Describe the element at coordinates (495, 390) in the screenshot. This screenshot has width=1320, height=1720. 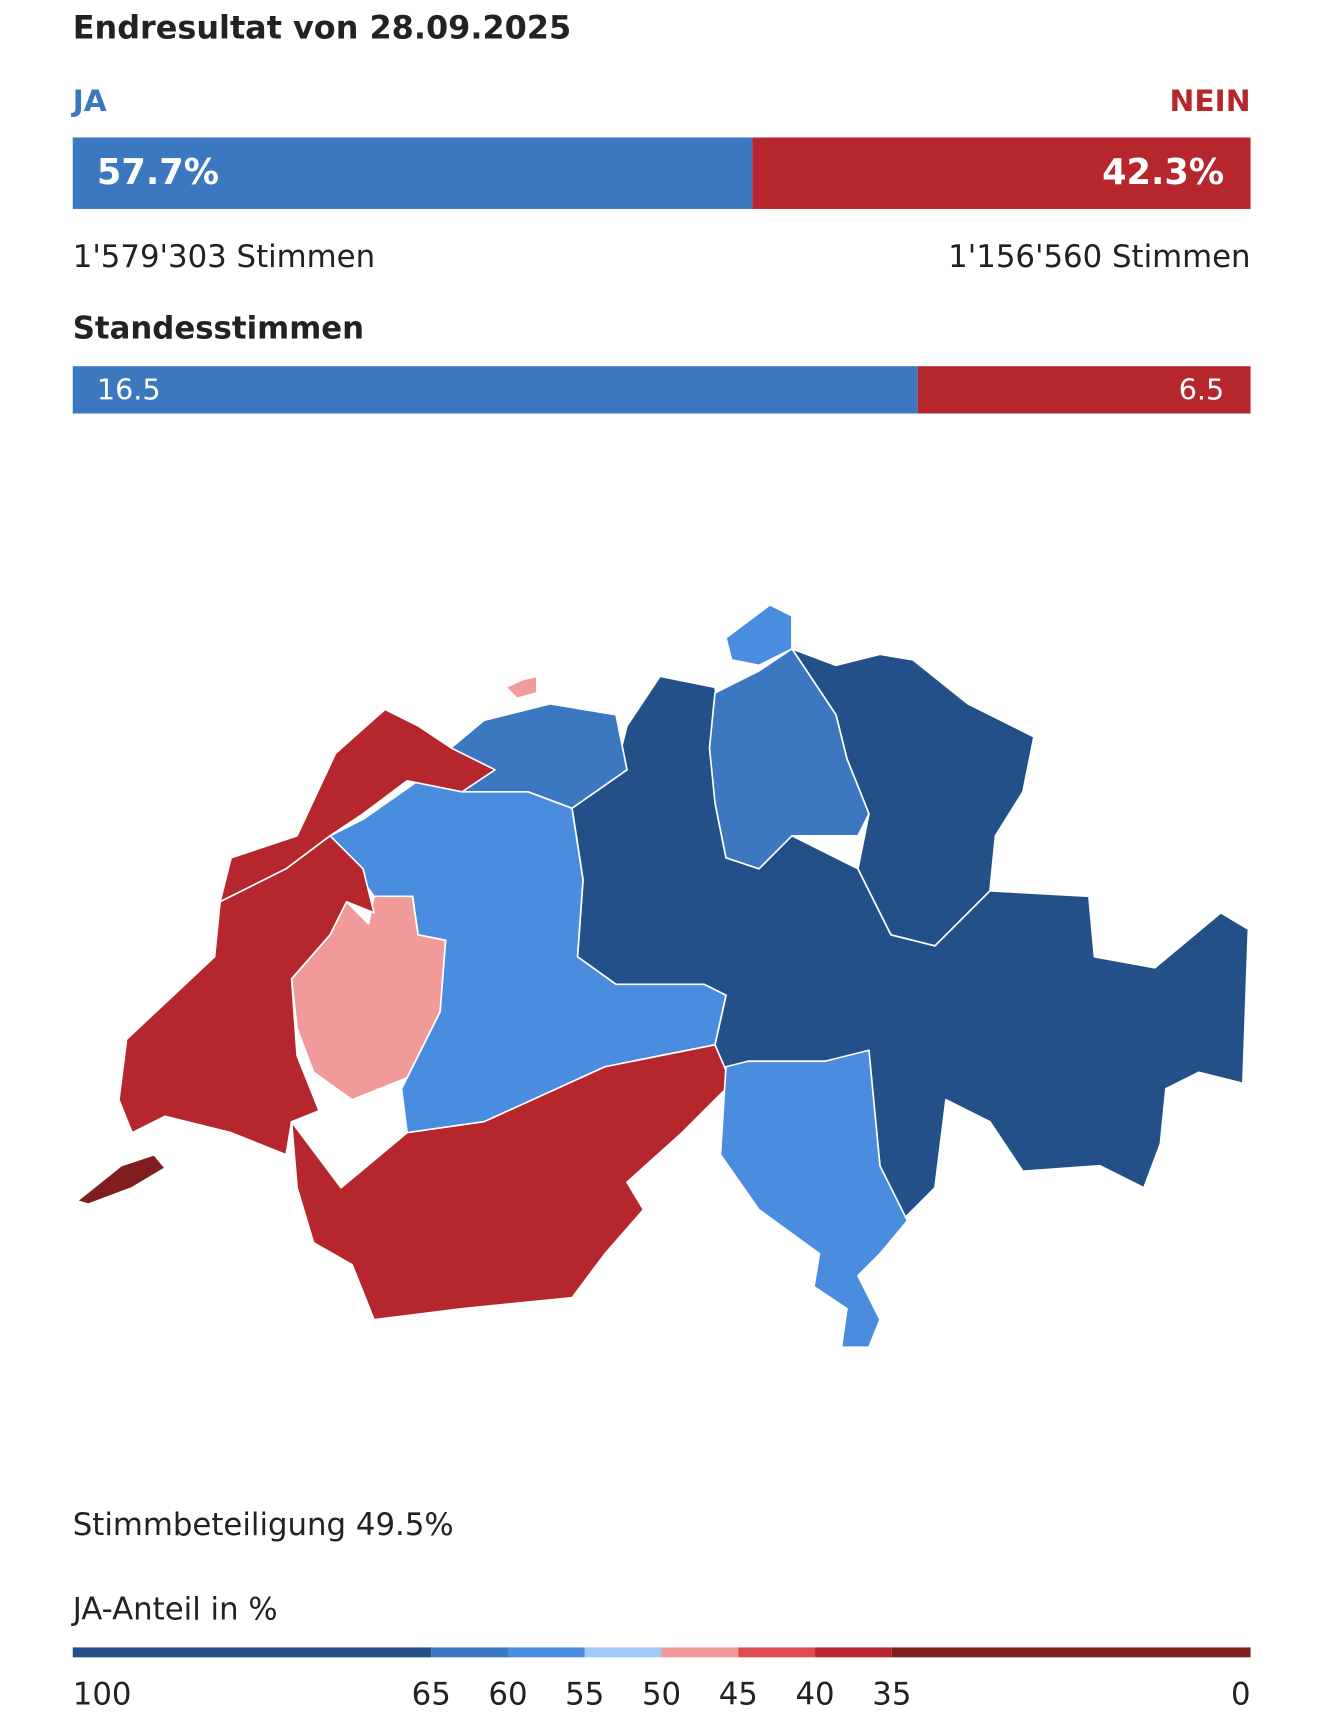
I see `standes-ja-bar` at that location.